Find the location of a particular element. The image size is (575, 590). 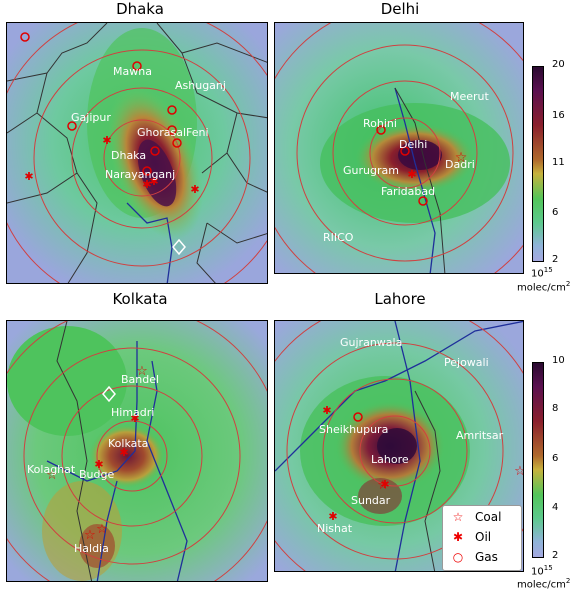

label-meerut: Meerut is located at coordinates (470, 96).